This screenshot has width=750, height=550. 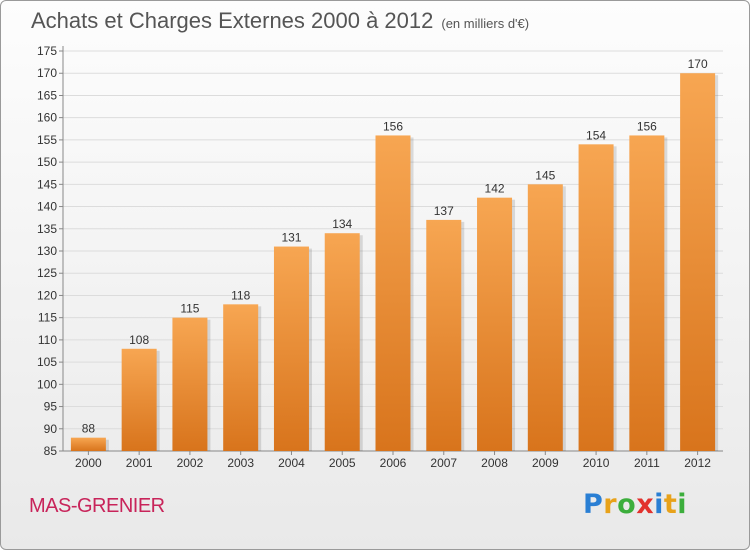 What do you see at coordinates (444, 211) in the screenshot?
I see `data-label: 137` at bounding box center [444, 211].